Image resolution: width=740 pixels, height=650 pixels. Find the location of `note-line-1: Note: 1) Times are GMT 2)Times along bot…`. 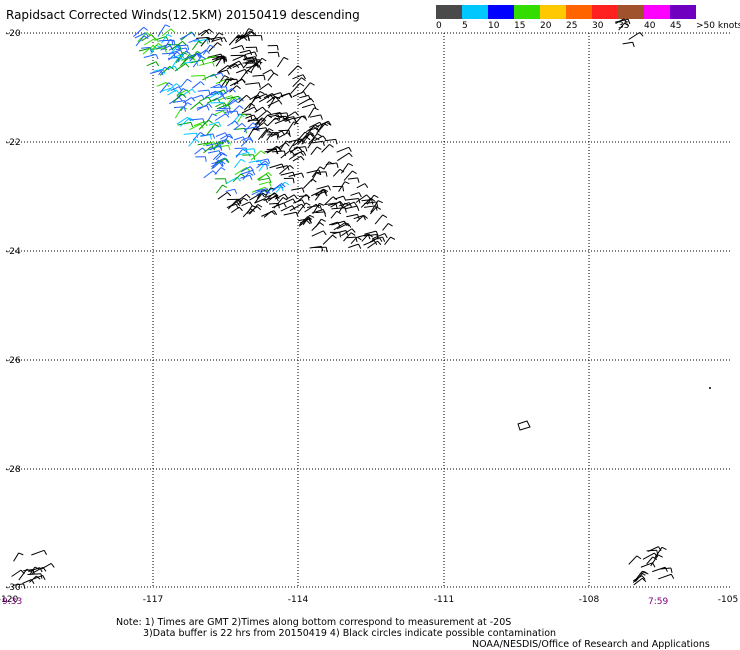

note-line-1: Note: 1) Times are GMT 2)Times along bot… is located at coordinates (314, 622).